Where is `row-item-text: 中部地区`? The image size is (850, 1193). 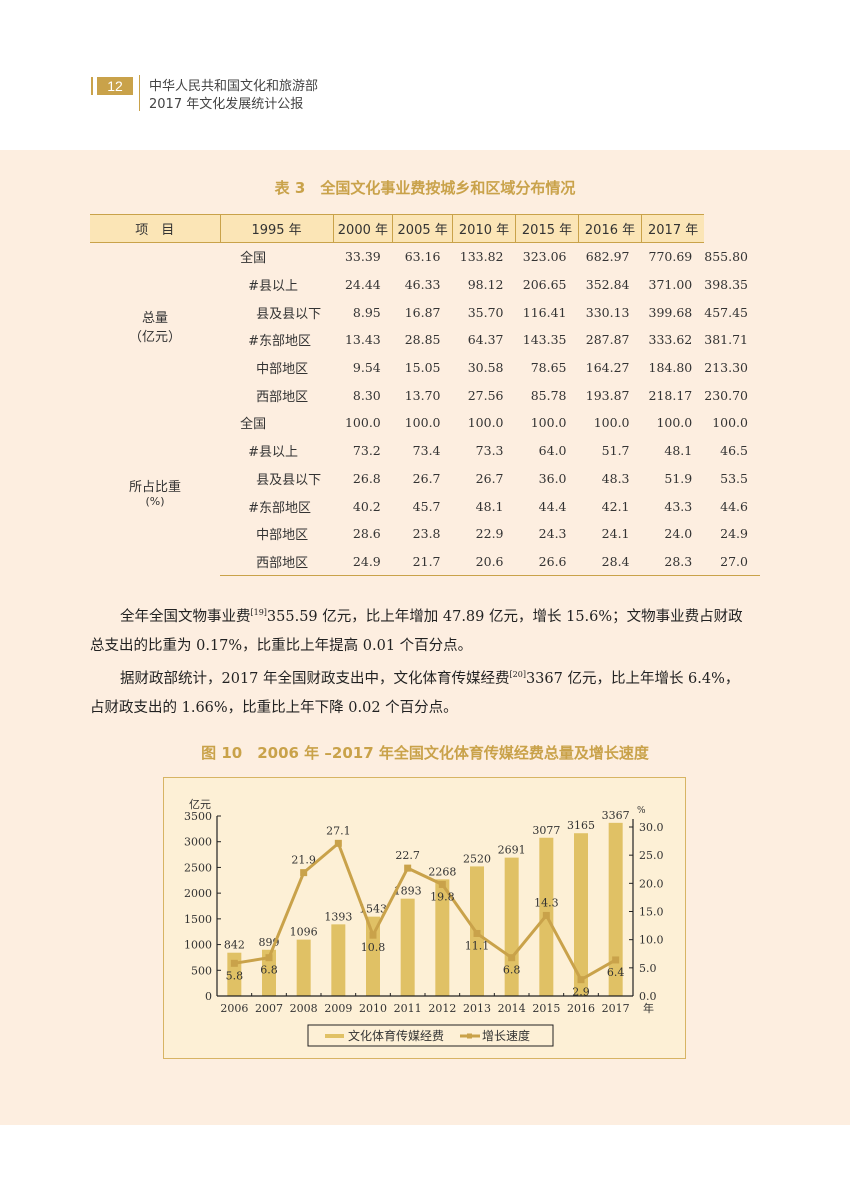 row-item-text: 中部地区 is located at coordinates (282, 370).